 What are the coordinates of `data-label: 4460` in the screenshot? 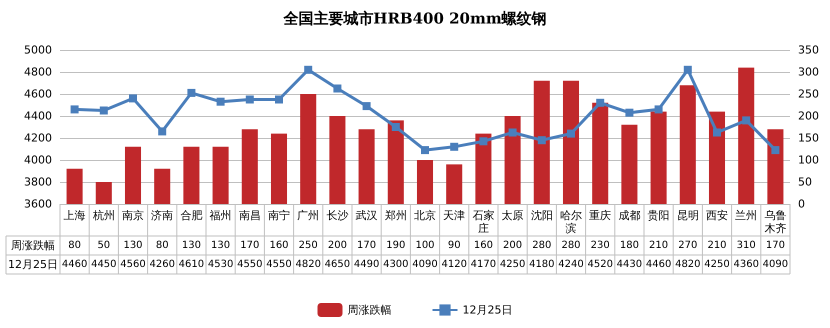 It's located at (75, 264).